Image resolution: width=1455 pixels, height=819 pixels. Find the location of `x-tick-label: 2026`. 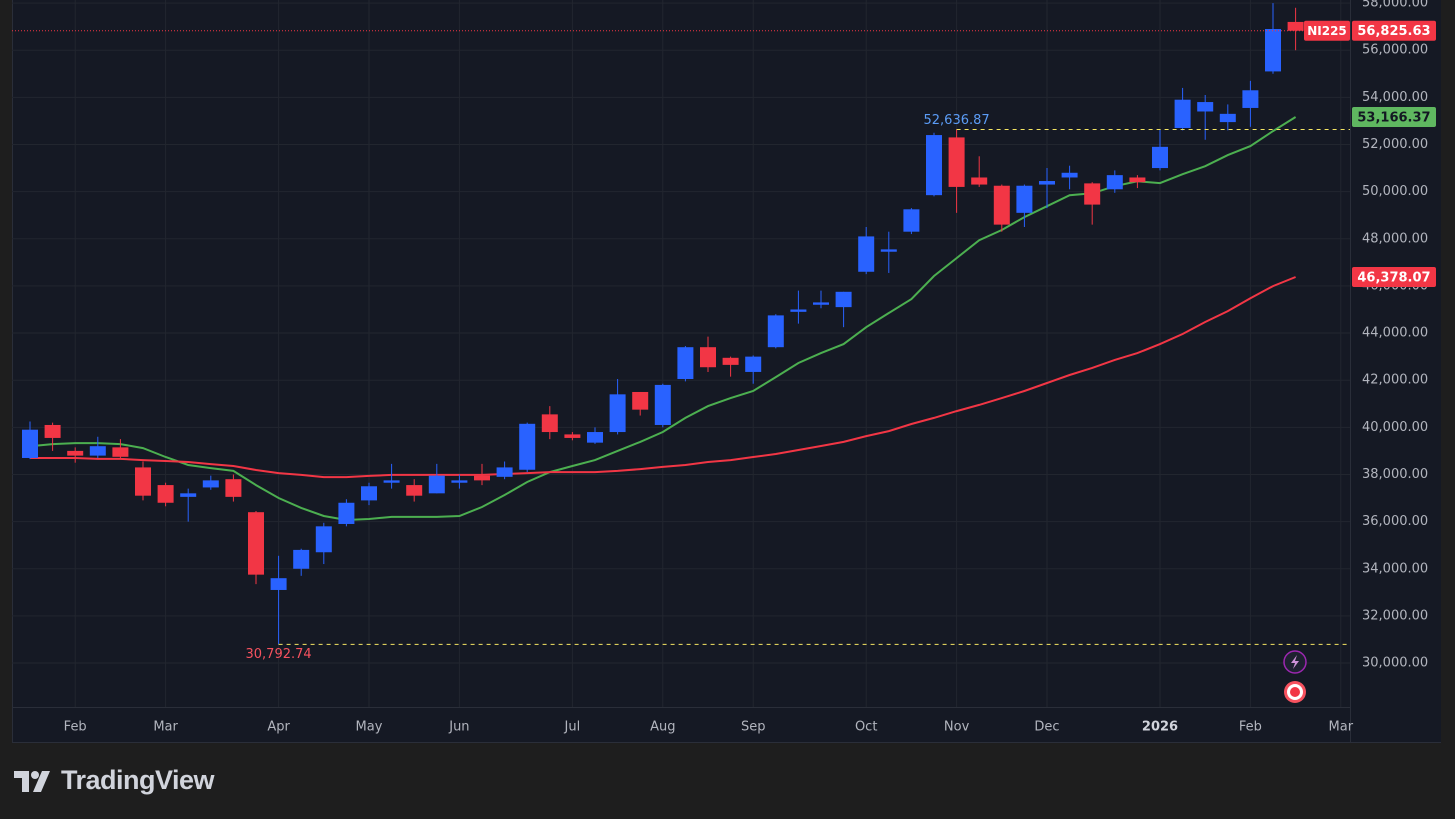

x-tick-label: 2026 is located at coordinates (1160, 727).